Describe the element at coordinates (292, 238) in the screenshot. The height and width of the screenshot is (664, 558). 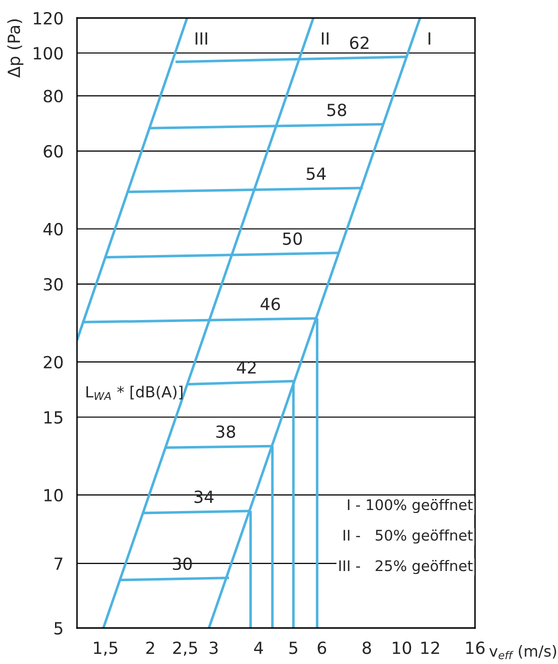
I see `series-label: 50` at that location.